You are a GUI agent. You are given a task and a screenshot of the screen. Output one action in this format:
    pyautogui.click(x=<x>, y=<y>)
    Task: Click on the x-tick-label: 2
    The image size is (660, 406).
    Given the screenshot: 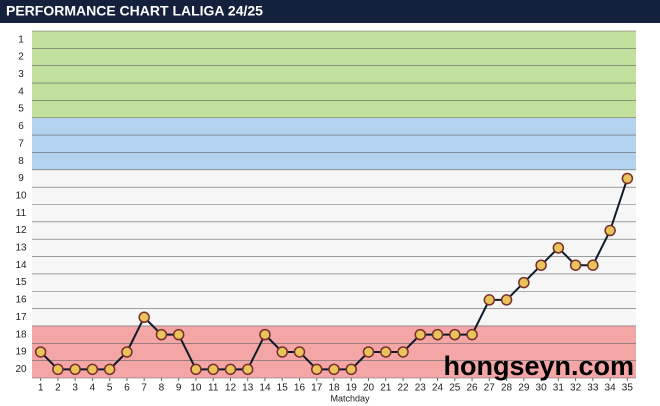 What is the action you would take?
    pyautogui.click(x=58, y=388)
    